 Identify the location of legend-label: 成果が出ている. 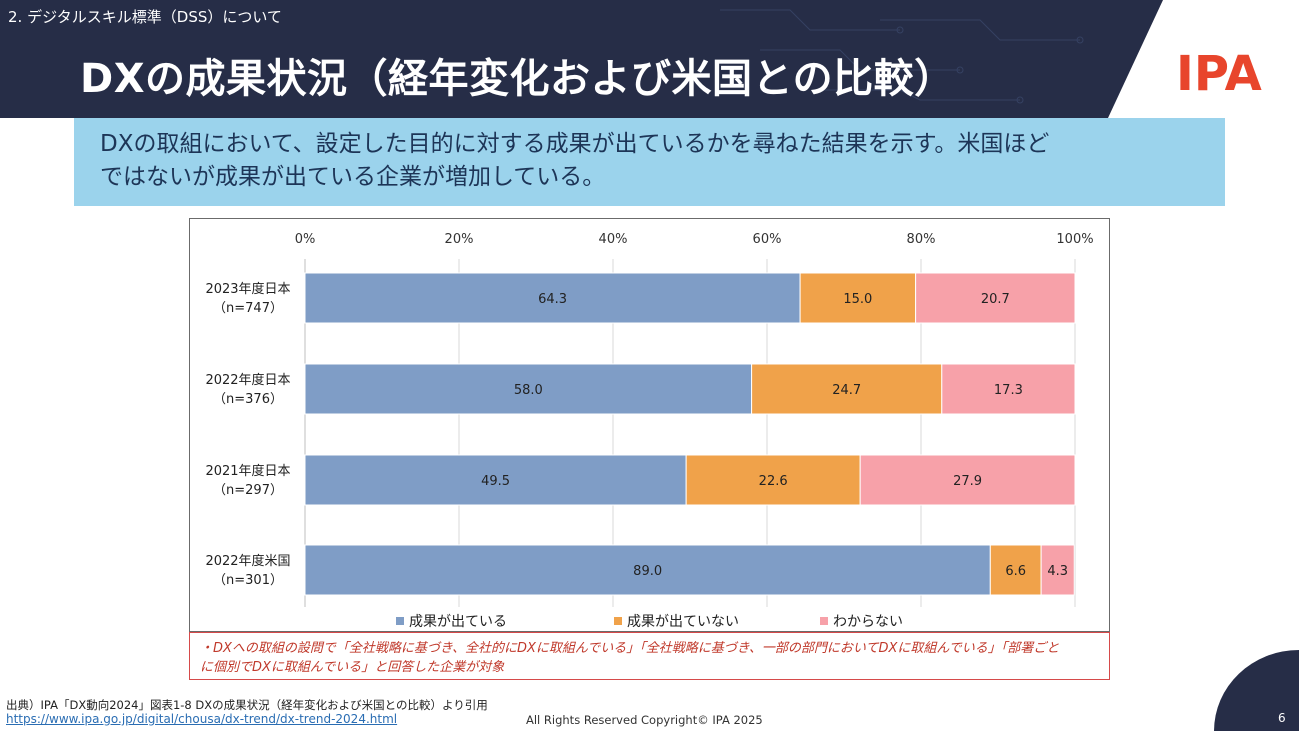
(458, 622).